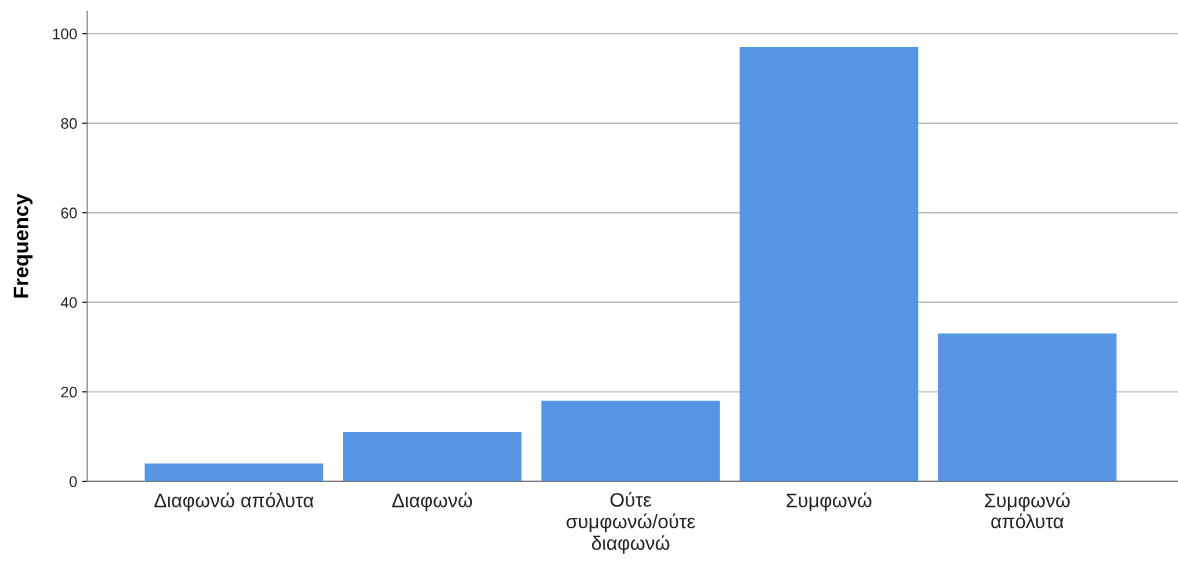 The height and width of the screenshot is (563, 1178). Describe the element at coordinates (69, 123) in the screenshot. I see `y-tick-label: 80` at that location.